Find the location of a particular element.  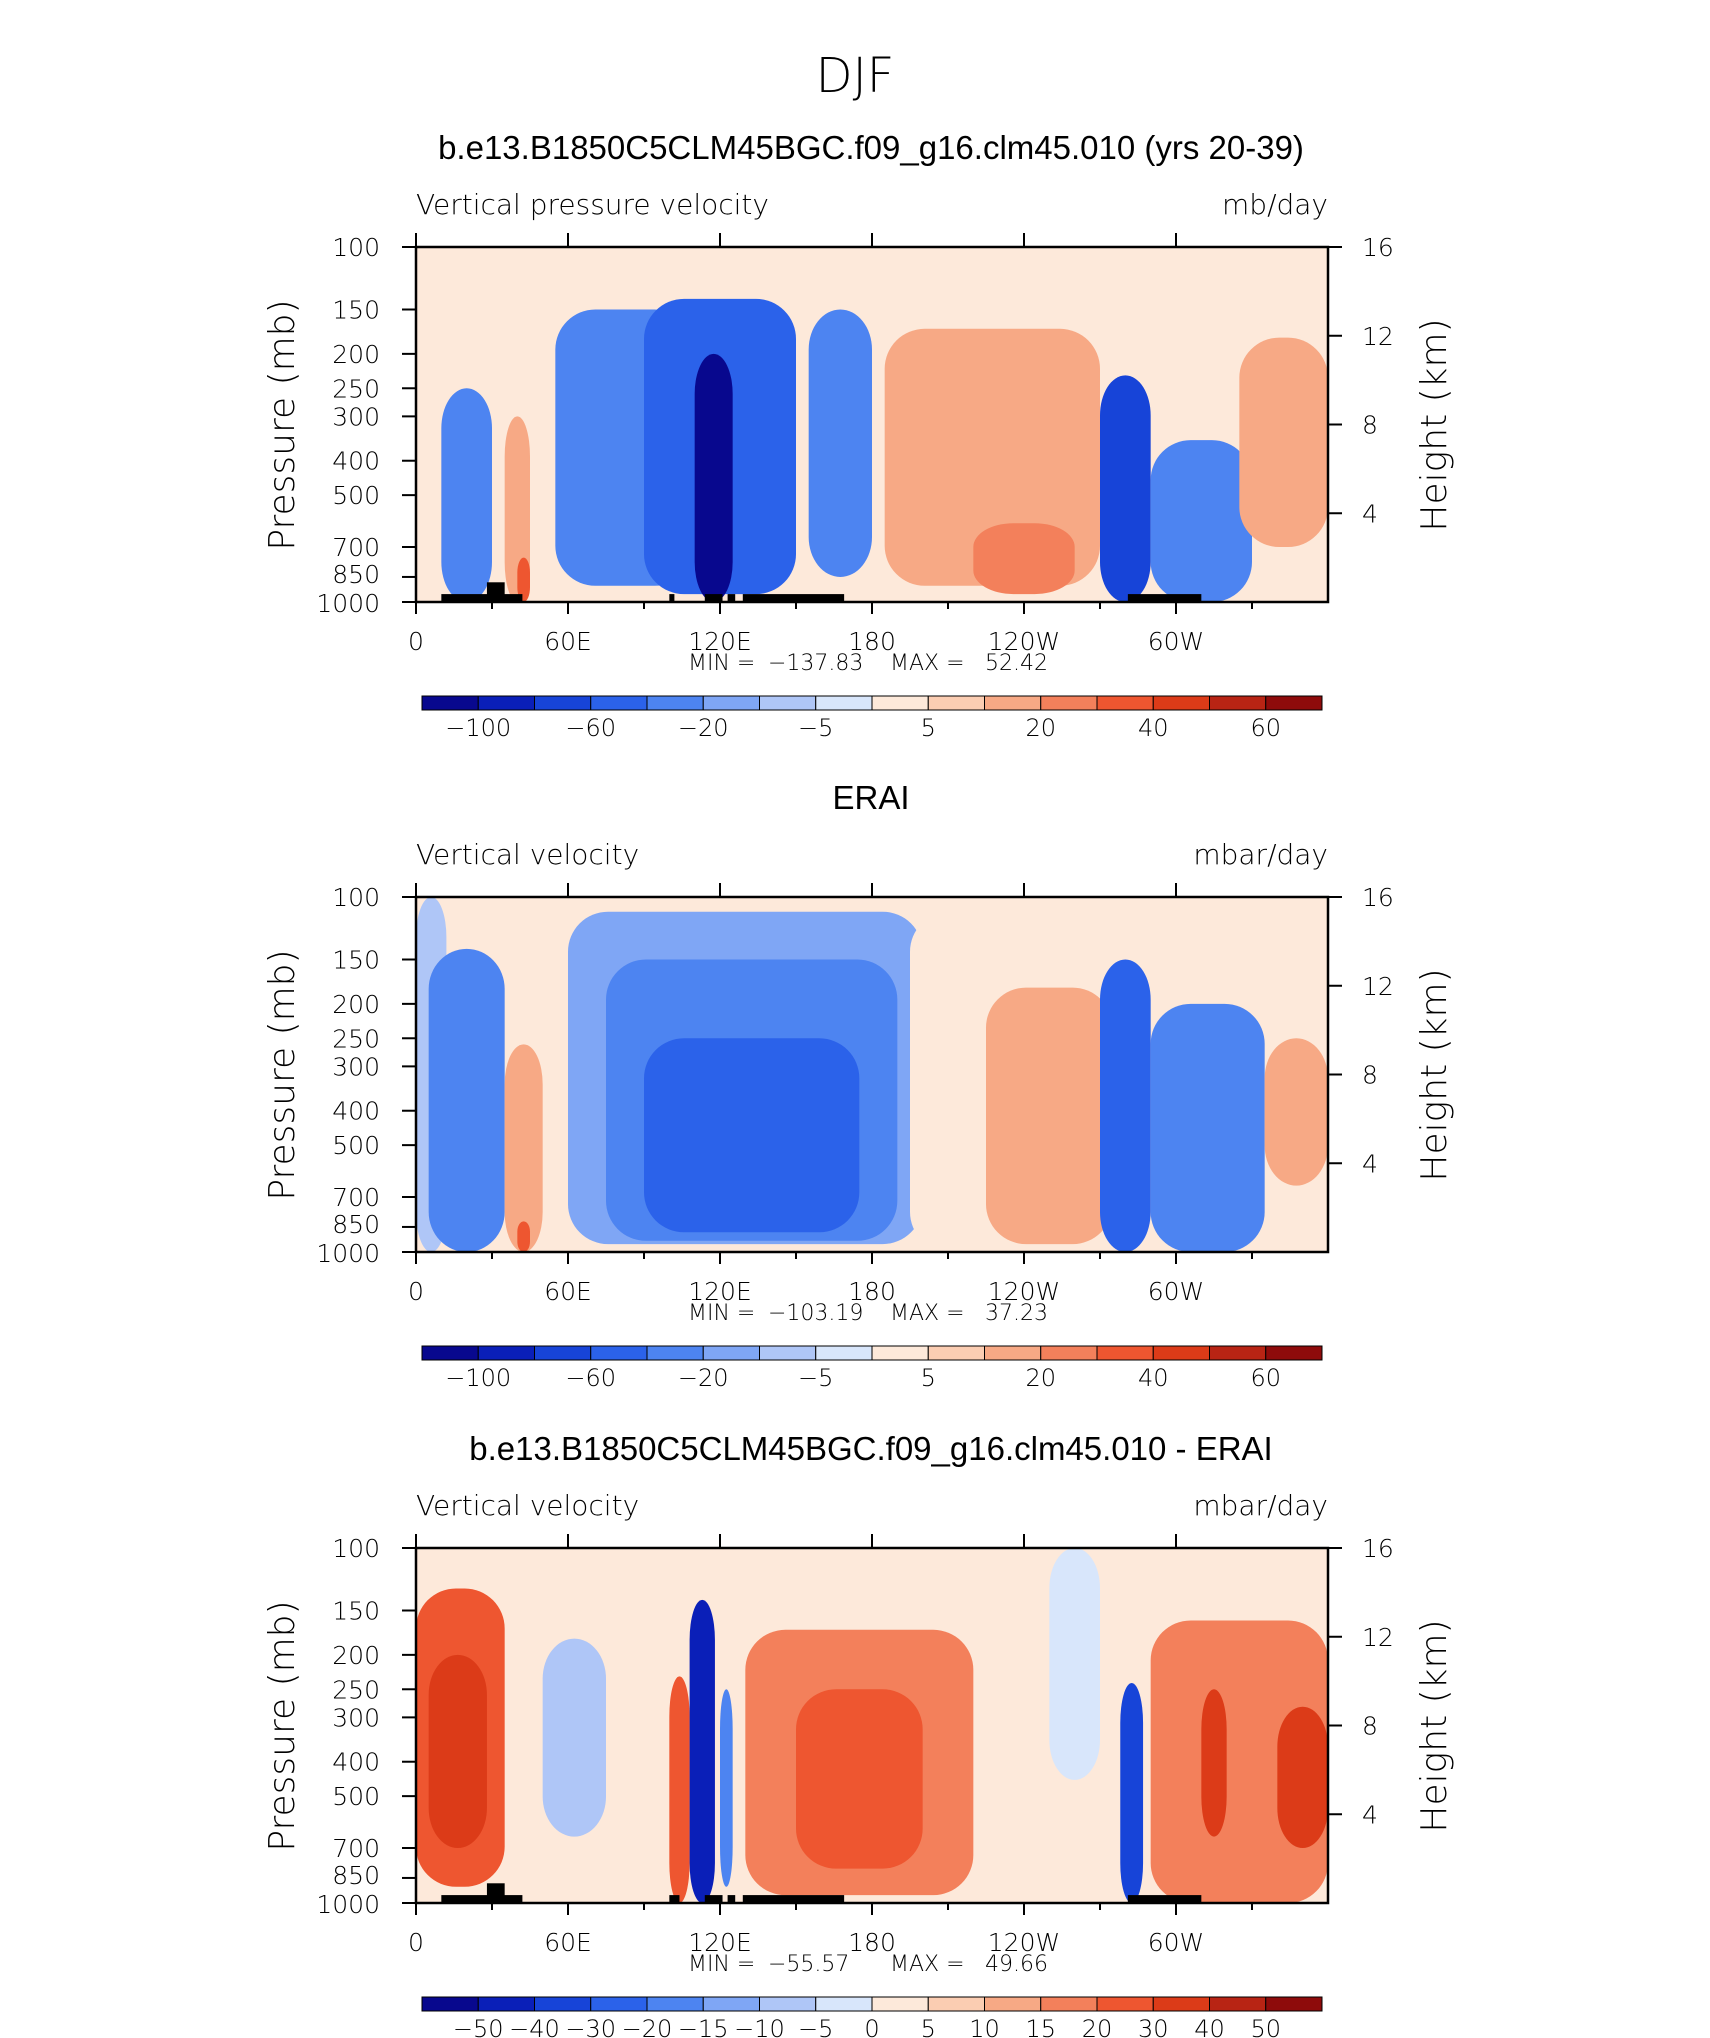

colorbar-label: −60 is located at coordinates (590, 728).